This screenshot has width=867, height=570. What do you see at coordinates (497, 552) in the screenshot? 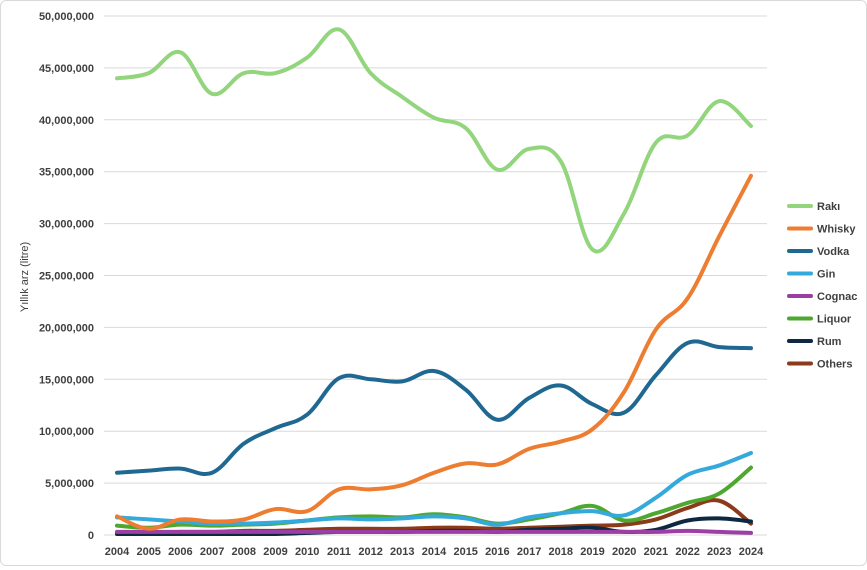
I see `x-tick-label: 2016` at bounding box center [497, 552].